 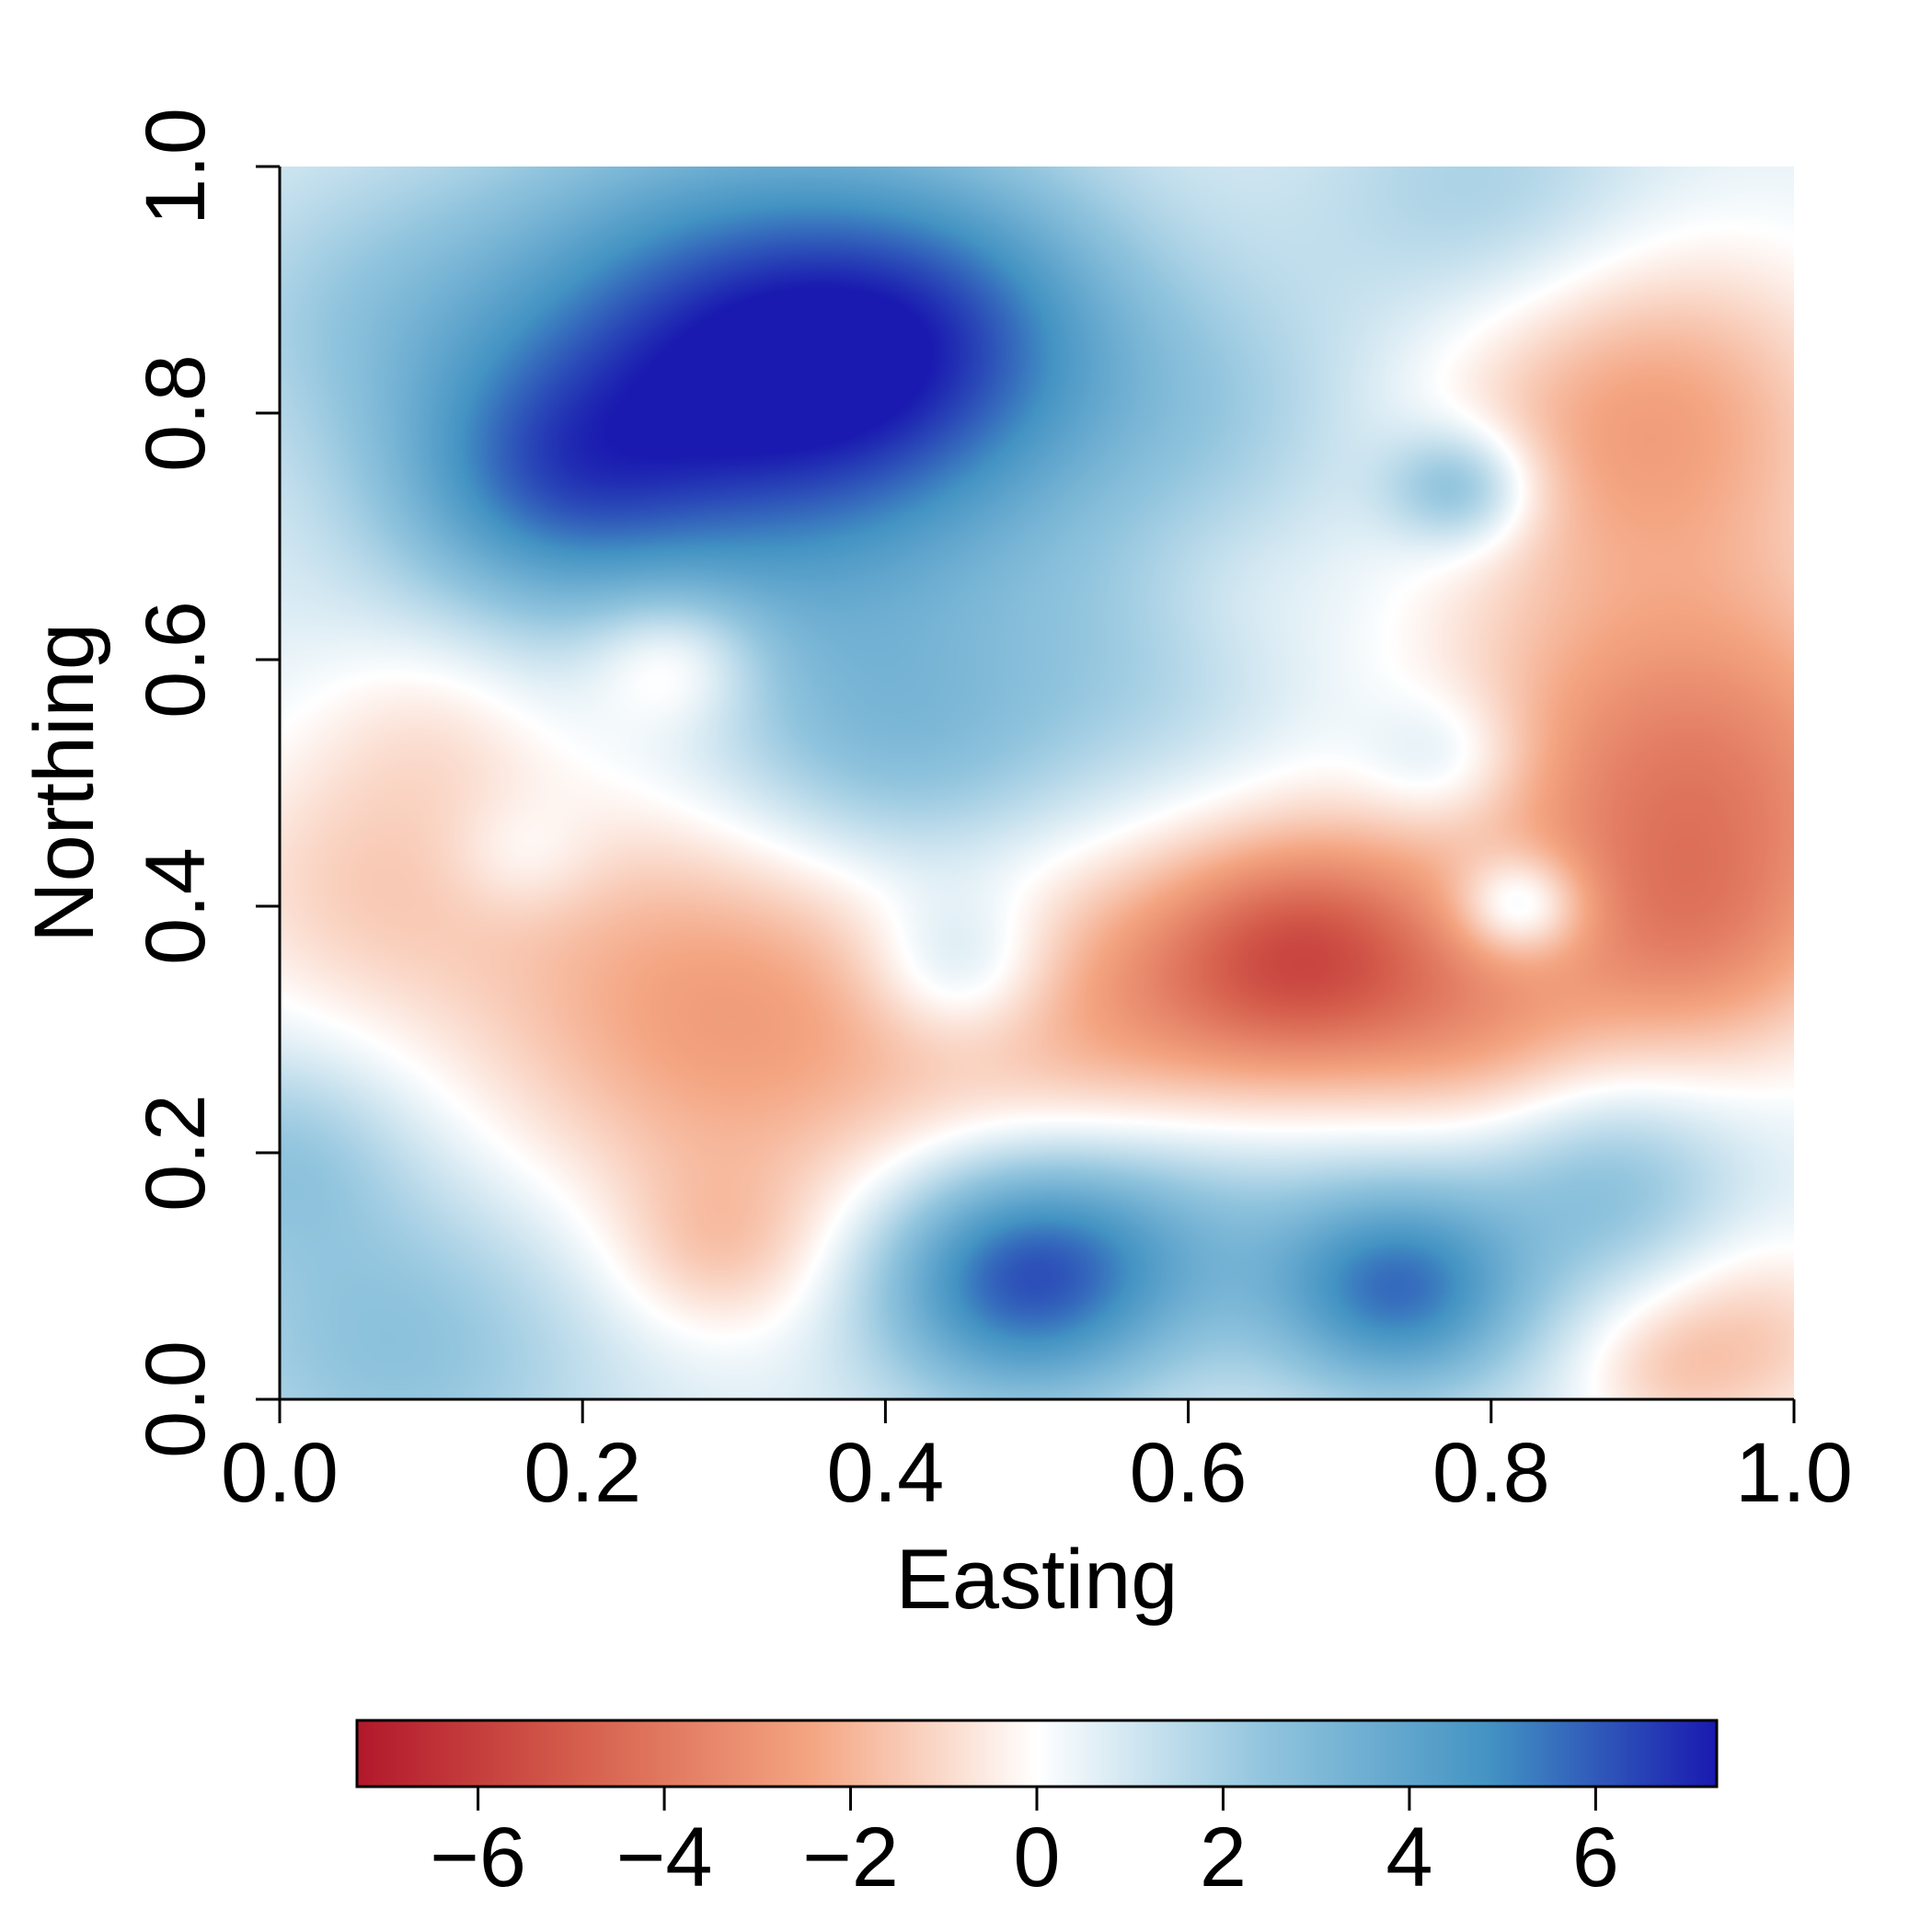 I want to click on x-tick-label: 1.0, so click(x=1794, y=1473).